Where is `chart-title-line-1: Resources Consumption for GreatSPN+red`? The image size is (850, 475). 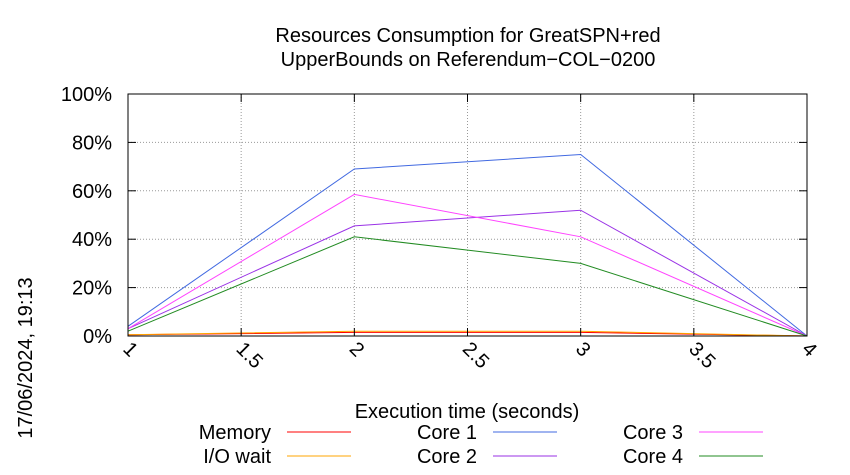 chart-title-line-1: Resources Consumption for GreatSPN+red is located at coordinates (467, 36).